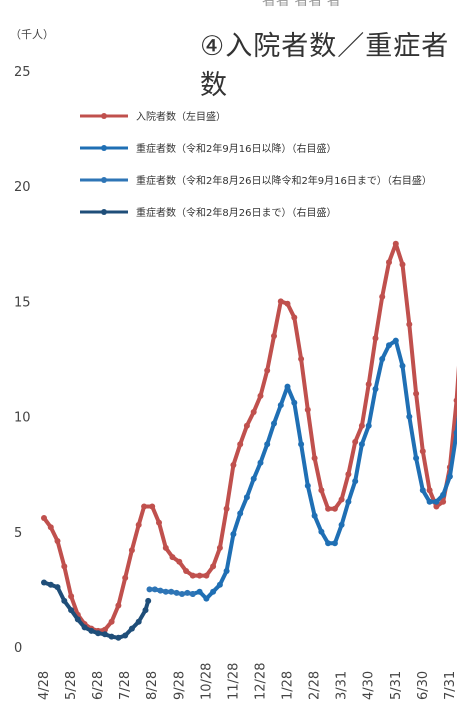 This screenshot has width=457, height=707. What do you see at coordinates (71, 685) in the screenshot?
I see `x-tick-label: 5/28` at bounding box center [71, 685].